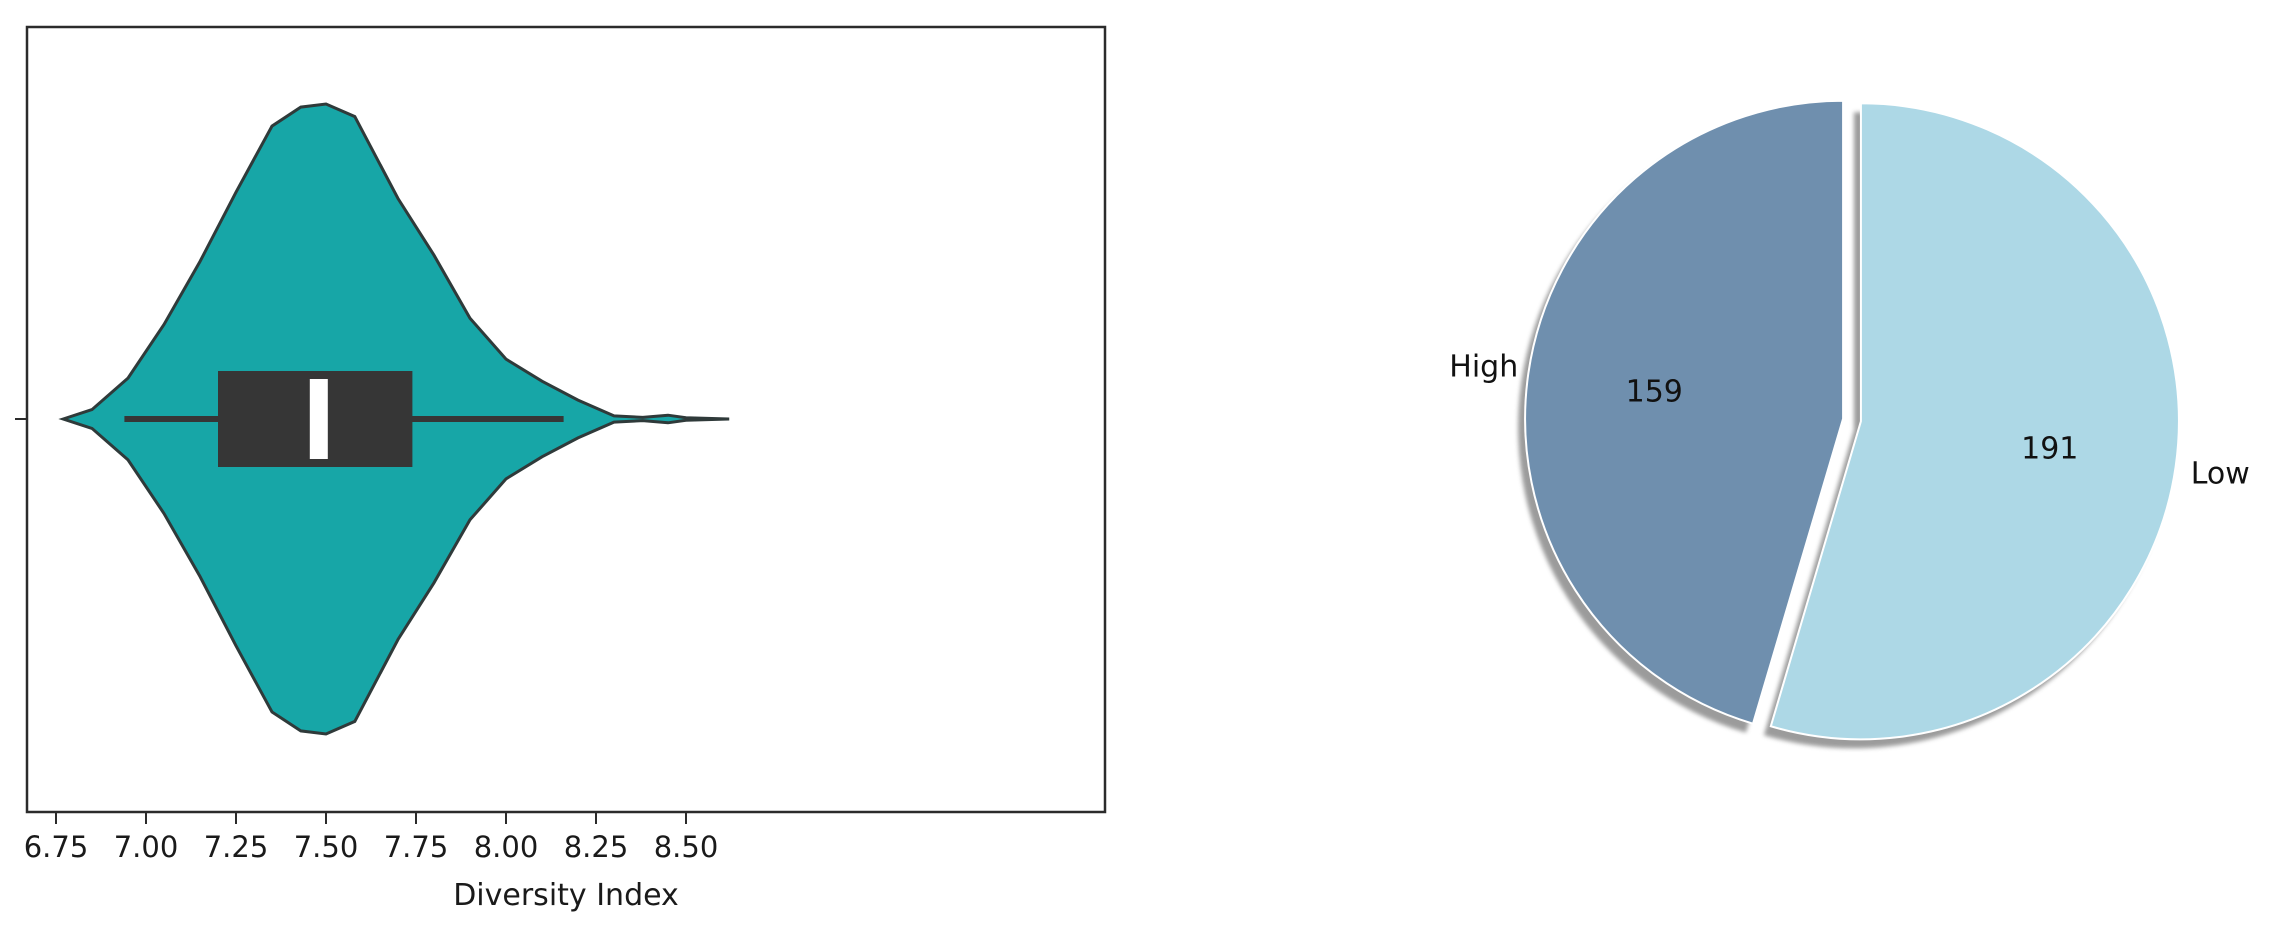 This screenshot has height=928, width=2275. Describe the element at coordinates (566, 895) in the screenshot. I see `x-axis-label: Diversity Index` at that location.